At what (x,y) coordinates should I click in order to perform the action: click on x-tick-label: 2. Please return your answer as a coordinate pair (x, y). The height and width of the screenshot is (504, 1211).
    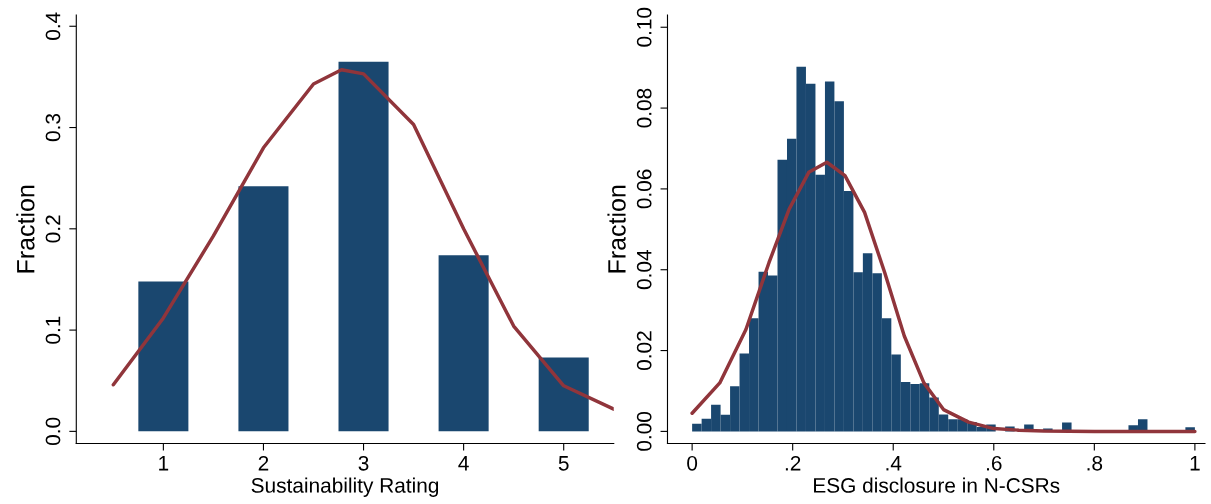
    Looking at the image, I should click on (263, 463).